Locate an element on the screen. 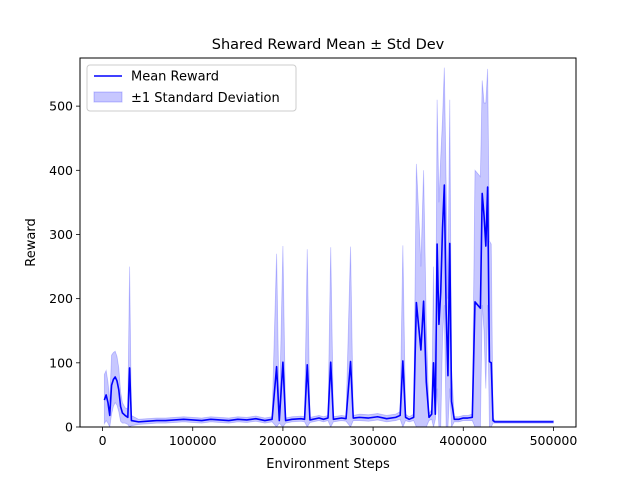  legend-label-mean: Mean Reward is located at coordinates (175, 77).